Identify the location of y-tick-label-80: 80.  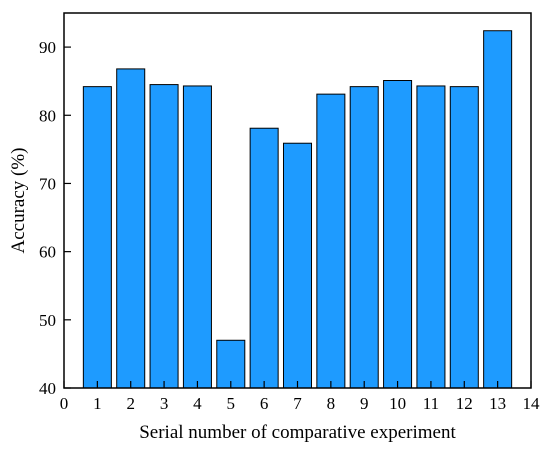
(47, 115).